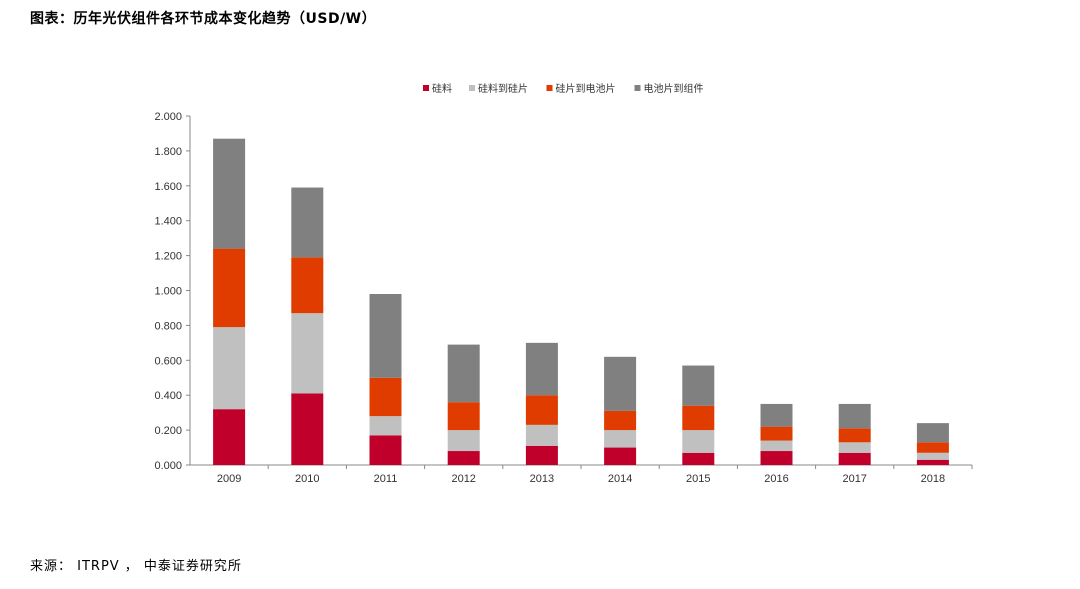  Describe the element at coordinates (168, 257) in the screenshot. I see `y-tick-label: 1.200` at that location.